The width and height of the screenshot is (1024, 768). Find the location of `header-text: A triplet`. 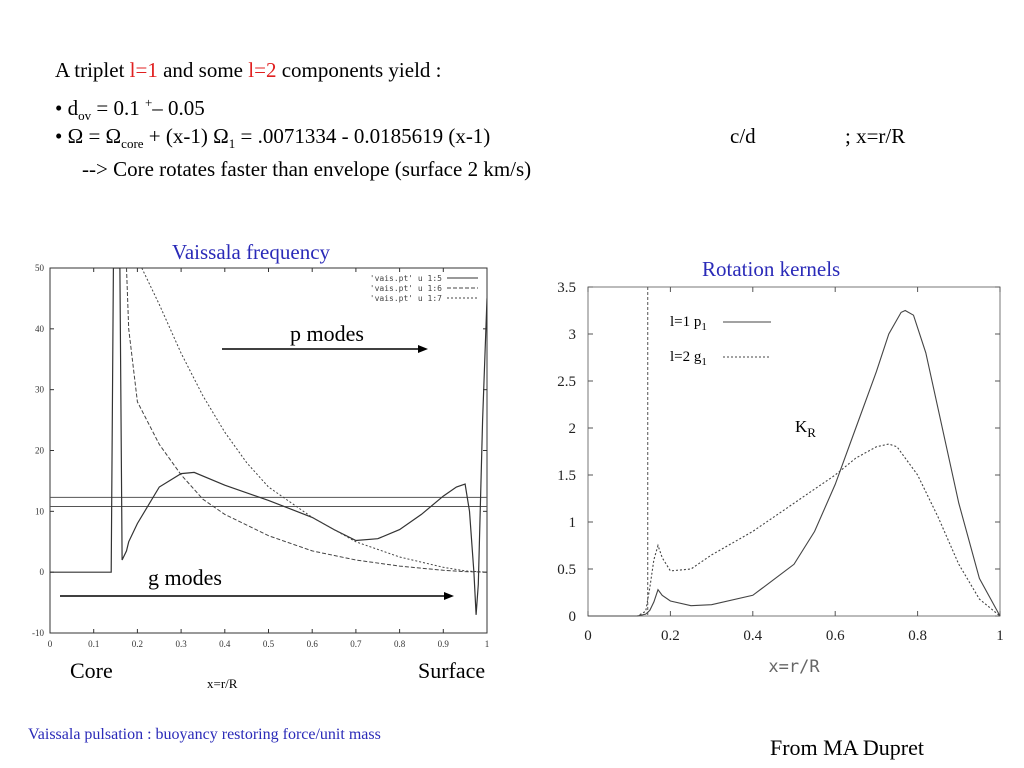

header-text: A triplet is located at coordinates (92, 70).